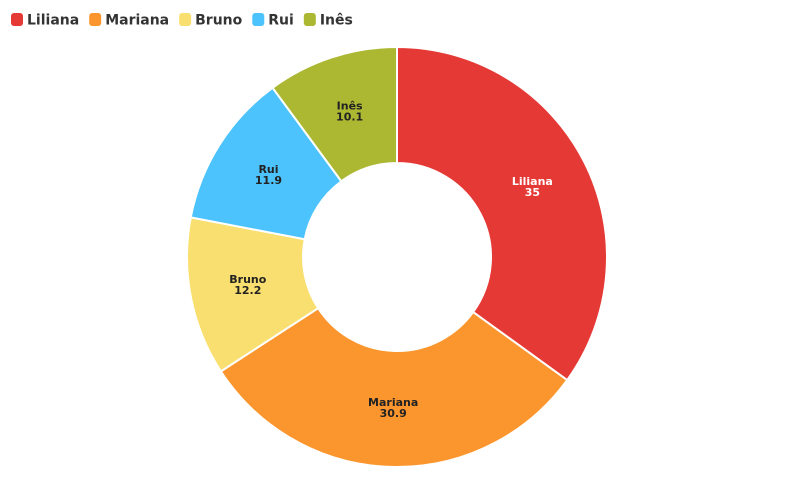 The width and height of the screenshot is (794, 481). I want to click on slice-label: Bruno, so click(247, 279).